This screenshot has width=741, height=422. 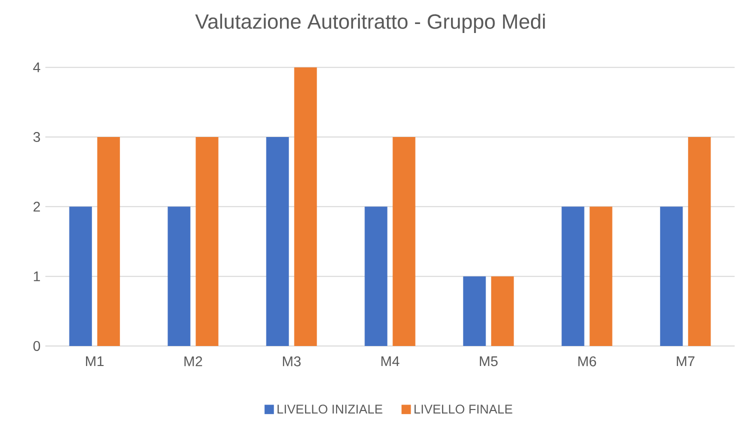 What do you see at coordinates (36, 346) in the screenshot?
I see `y-tick-label: 0` at bounding box center [36, 346].